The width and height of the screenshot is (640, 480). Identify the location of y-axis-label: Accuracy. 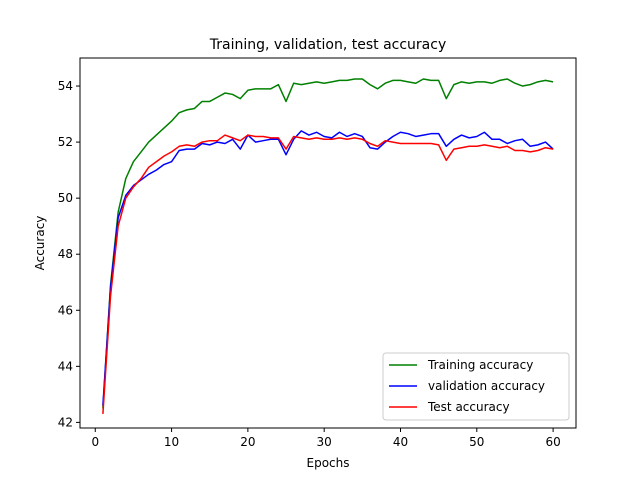
(40, 243).